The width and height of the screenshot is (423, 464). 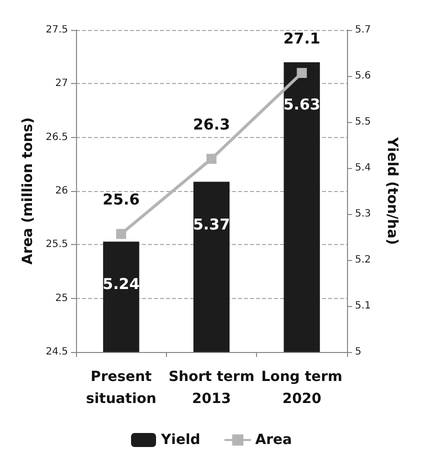 I want to click on data-label: 5.63, so click(x=301, y=105).